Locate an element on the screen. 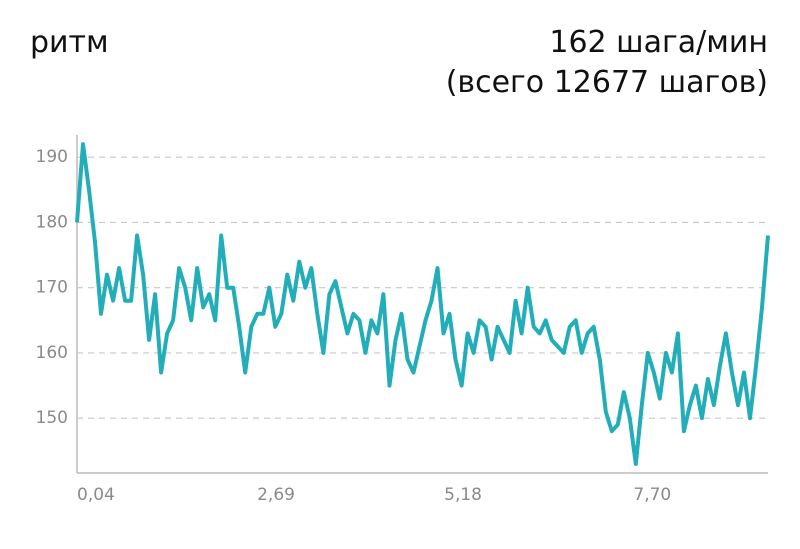 This screenshot has height=549, width=800. y-tick-label: 190 is located at coordinates (52, 157).